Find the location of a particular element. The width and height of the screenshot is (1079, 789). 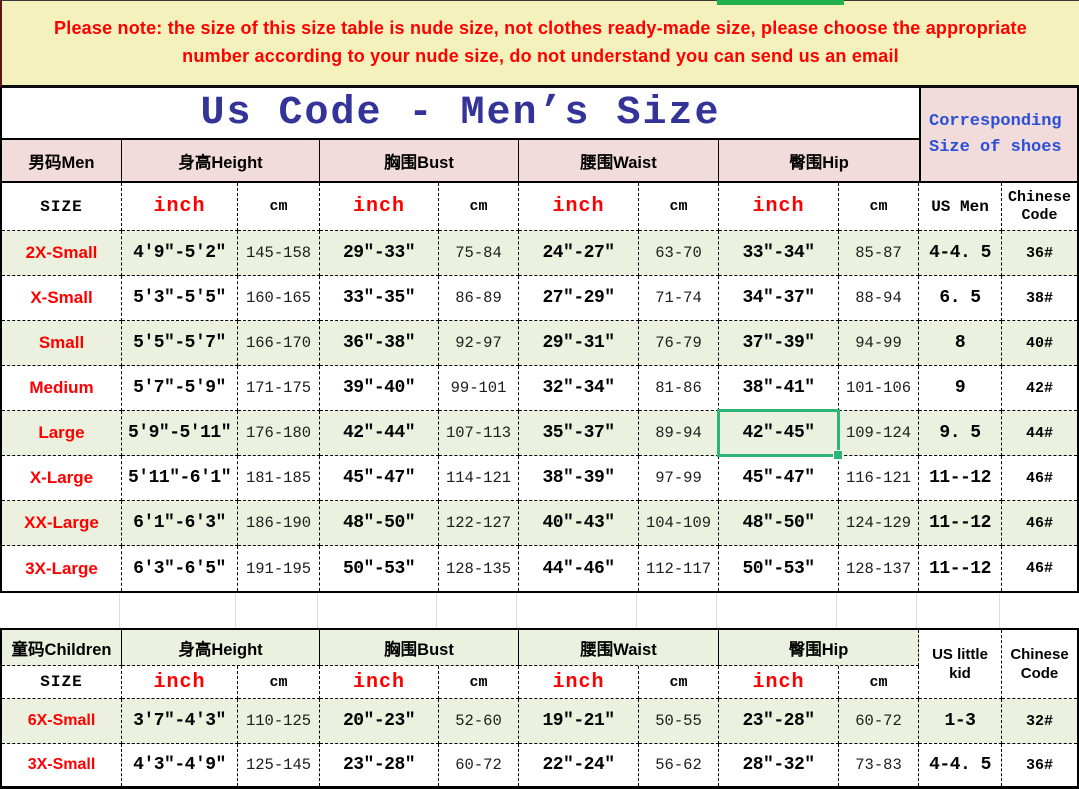

cell-bust-inch: 45"-47" is located at coordinates (379, 478).